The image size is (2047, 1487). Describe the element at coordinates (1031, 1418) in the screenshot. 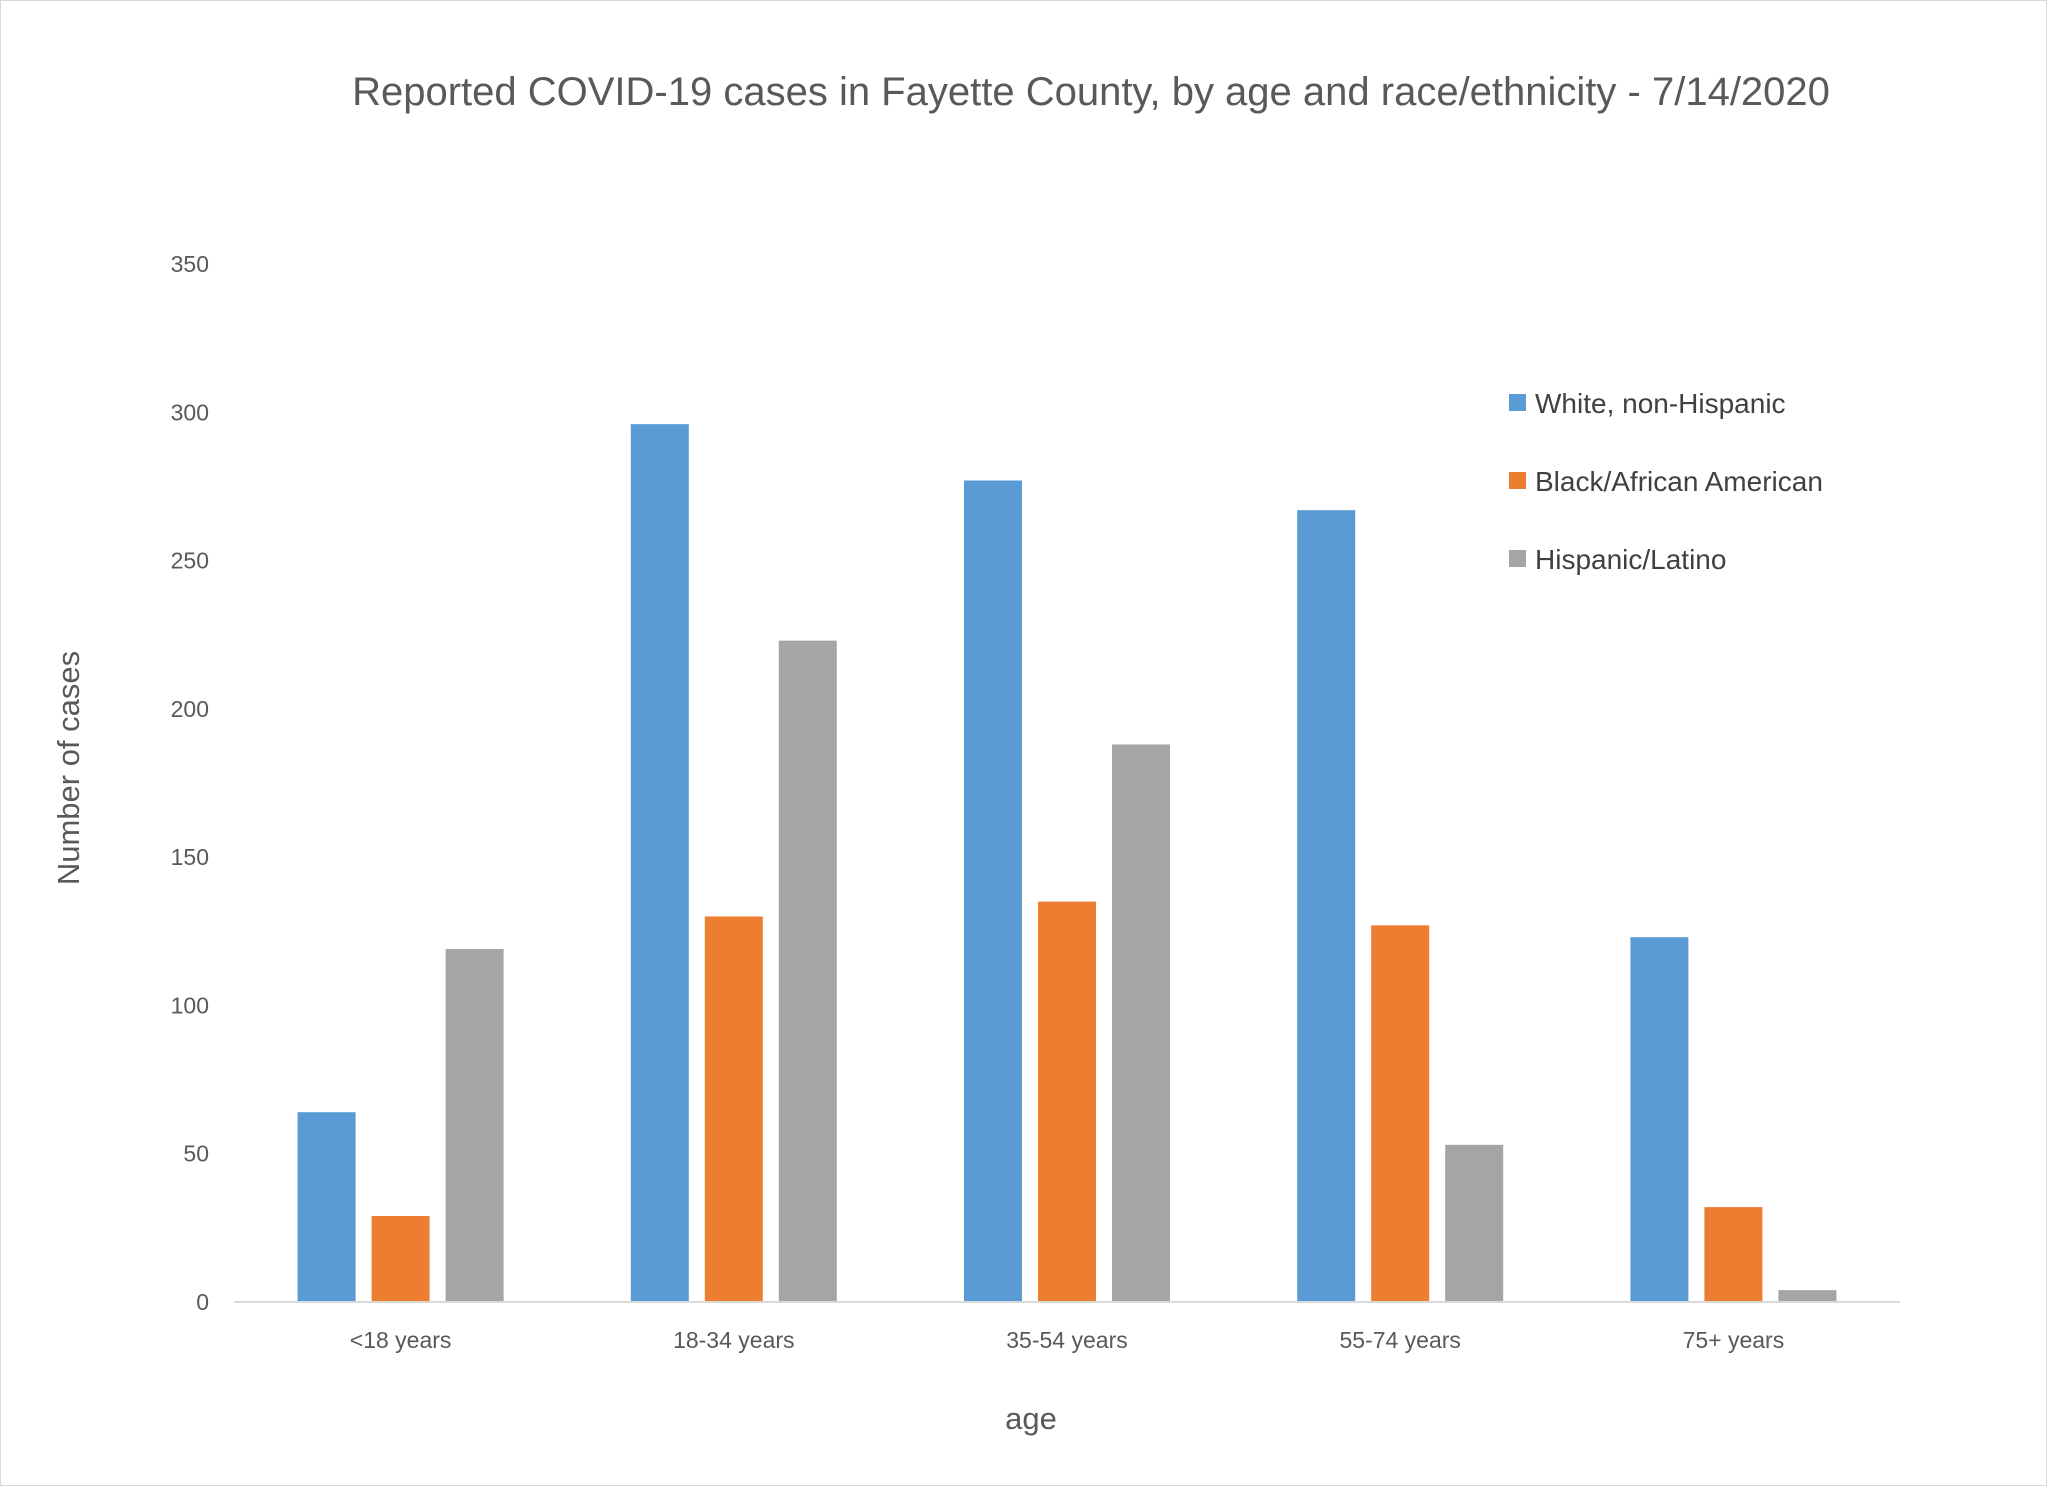

I see `x-axis-label: age` at that location.